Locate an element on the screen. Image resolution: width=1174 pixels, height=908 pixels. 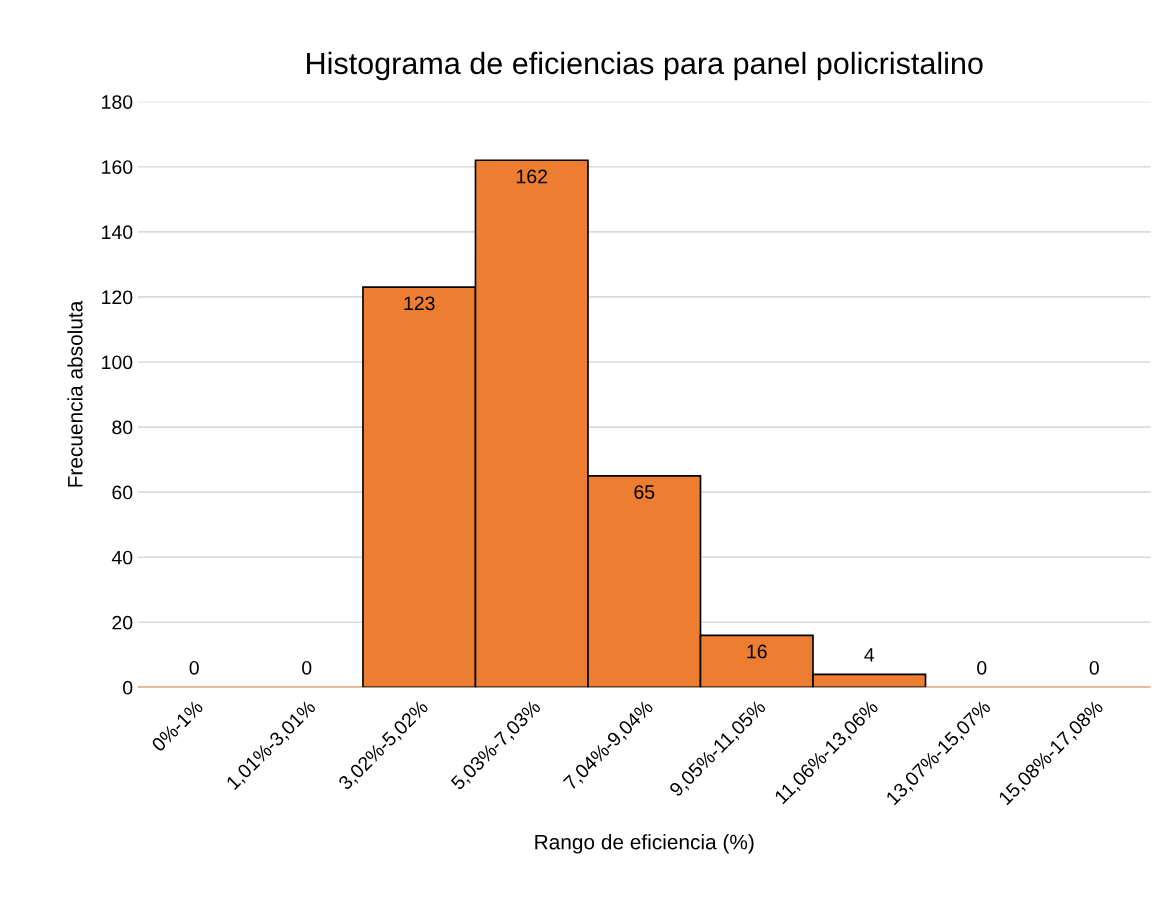
data-label: 4 is located at coordinates (869, 655).